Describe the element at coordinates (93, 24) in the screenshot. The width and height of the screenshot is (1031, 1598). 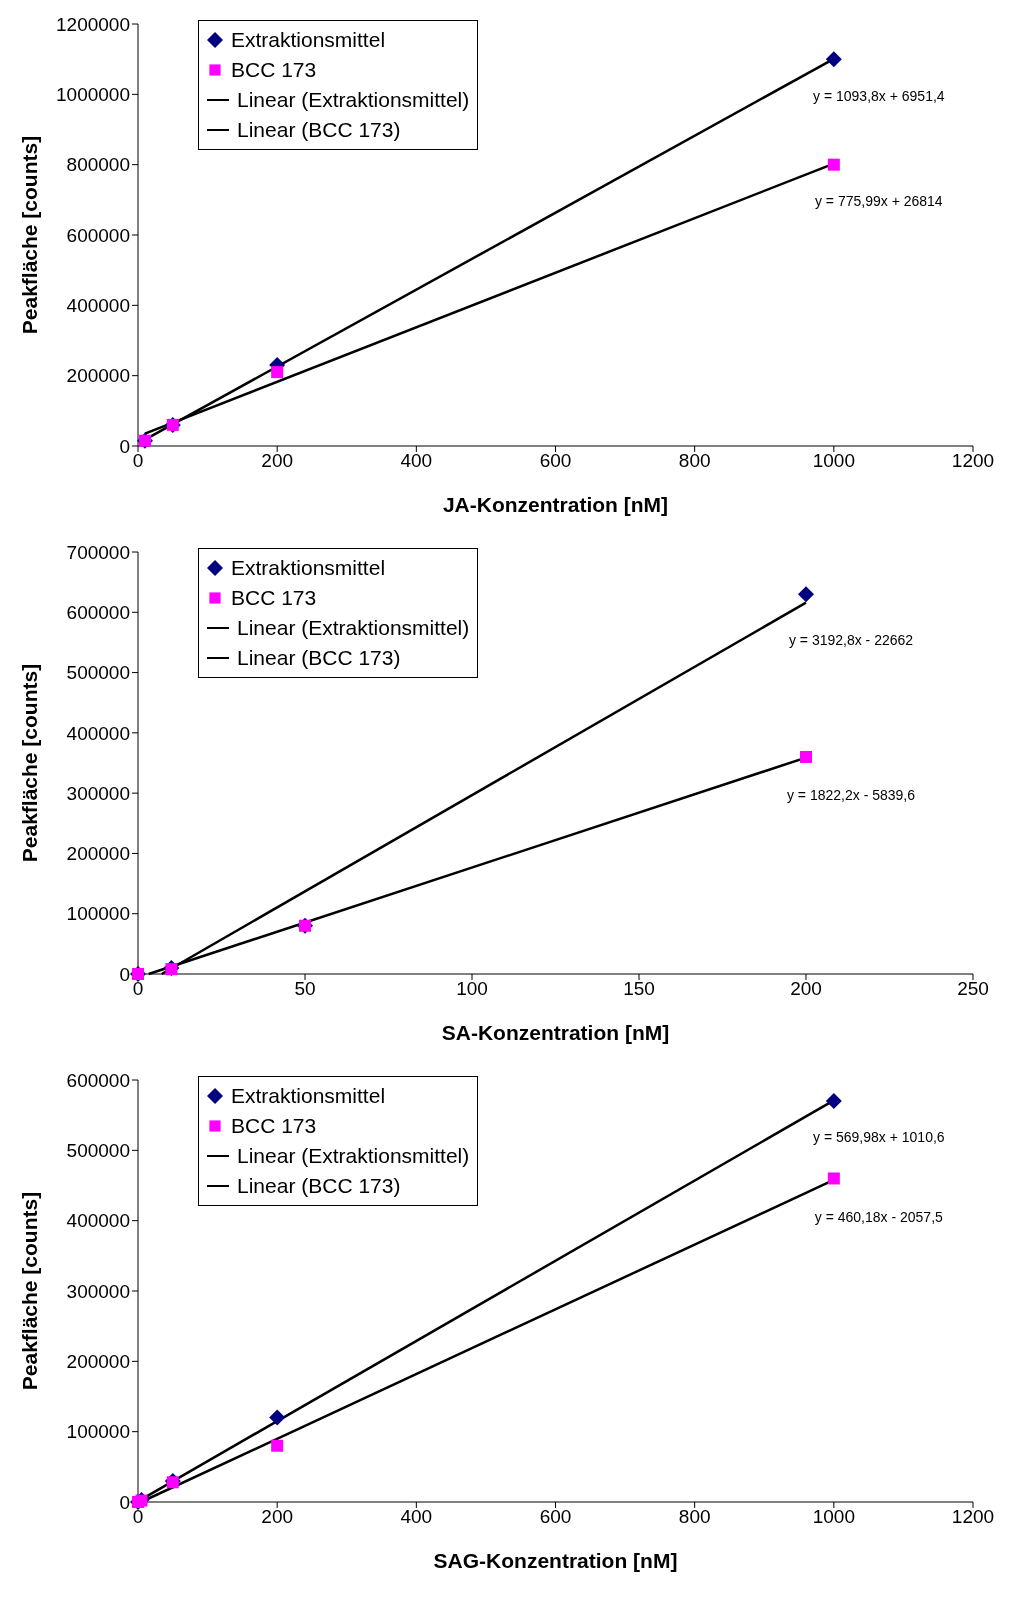
I see `y-tick-label: 1200000` at that location.